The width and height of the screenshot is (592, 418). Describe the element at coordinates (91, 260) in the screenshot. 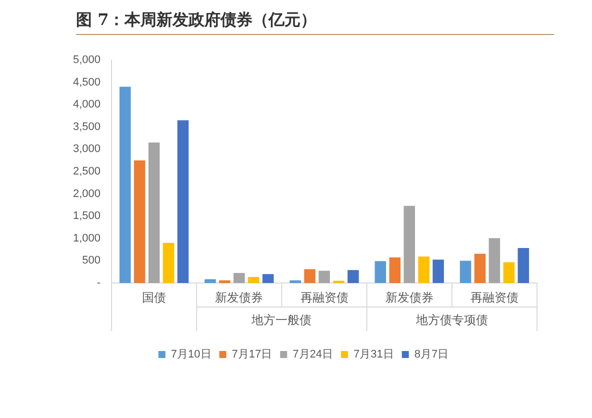

I see `y-tick-label: 500` at that location.